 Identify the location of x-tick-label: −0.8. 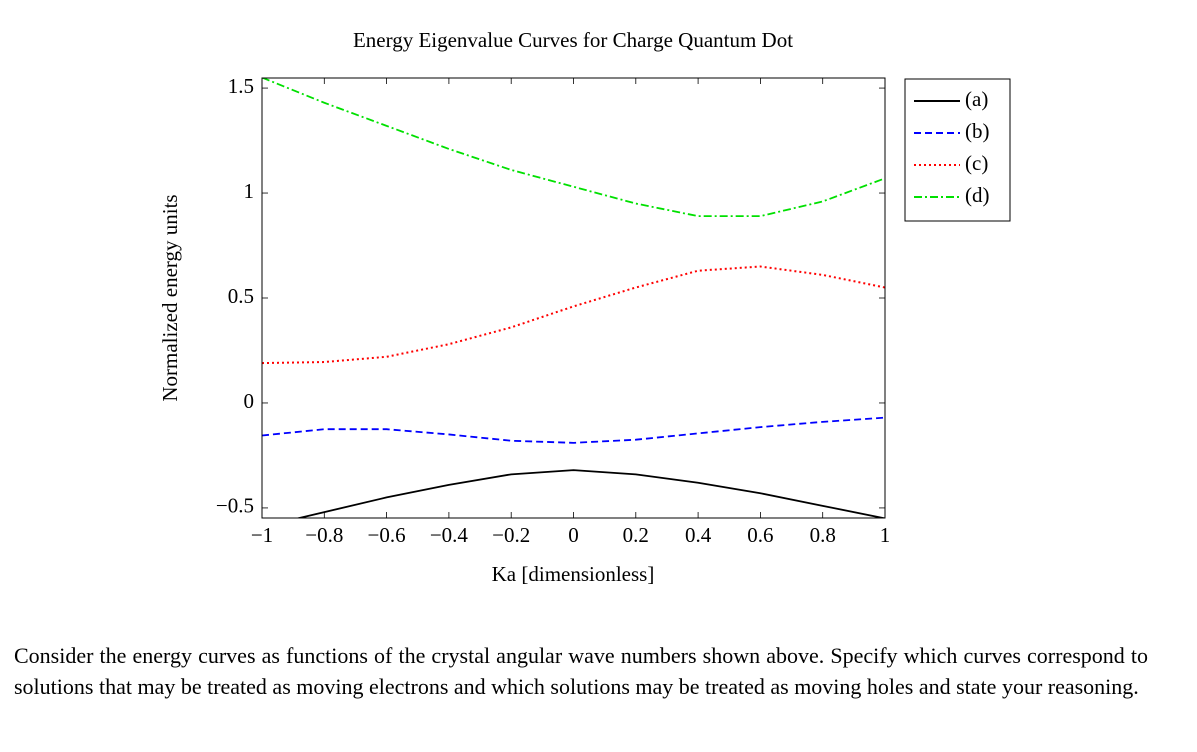
(324, 535).